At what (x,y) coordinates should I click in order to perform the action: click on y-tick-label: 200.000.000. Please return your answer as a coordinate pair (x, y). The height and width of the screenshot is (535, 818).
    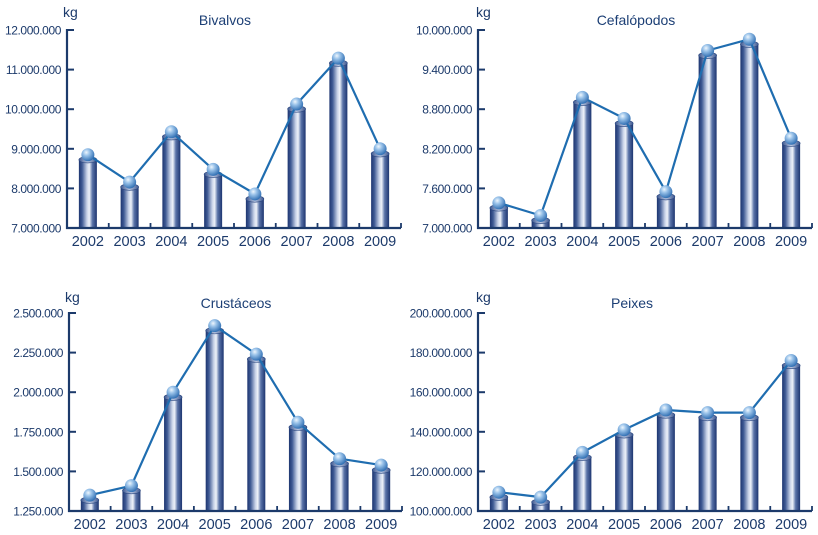
    Looking at the image, I should click on (441, 314).